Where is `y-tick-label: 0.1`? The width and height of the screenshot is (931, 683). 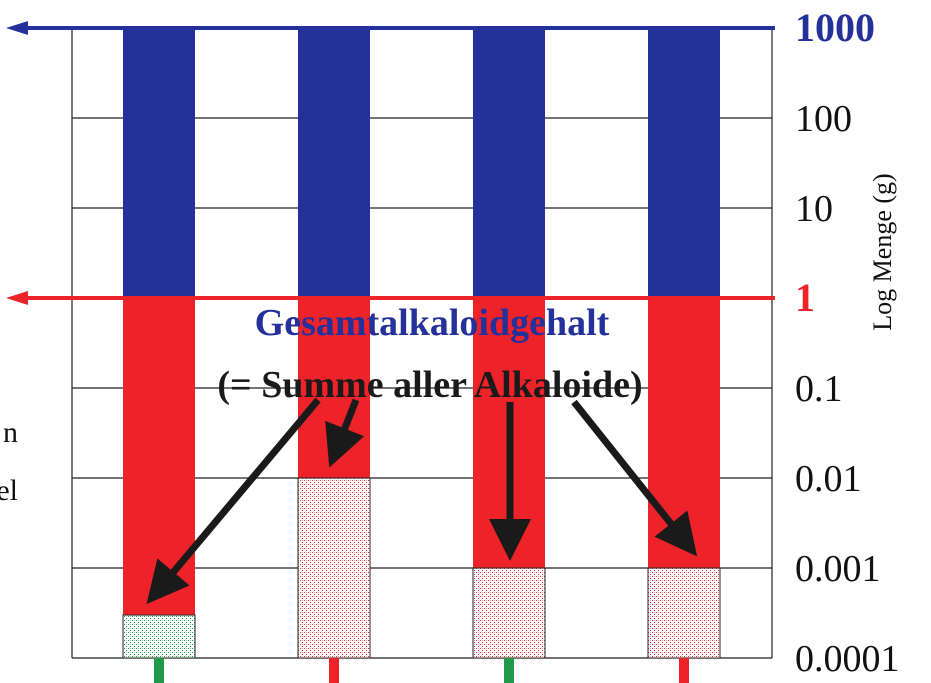 y-tick-label: 0.1 is located at coordinates (819, 389).